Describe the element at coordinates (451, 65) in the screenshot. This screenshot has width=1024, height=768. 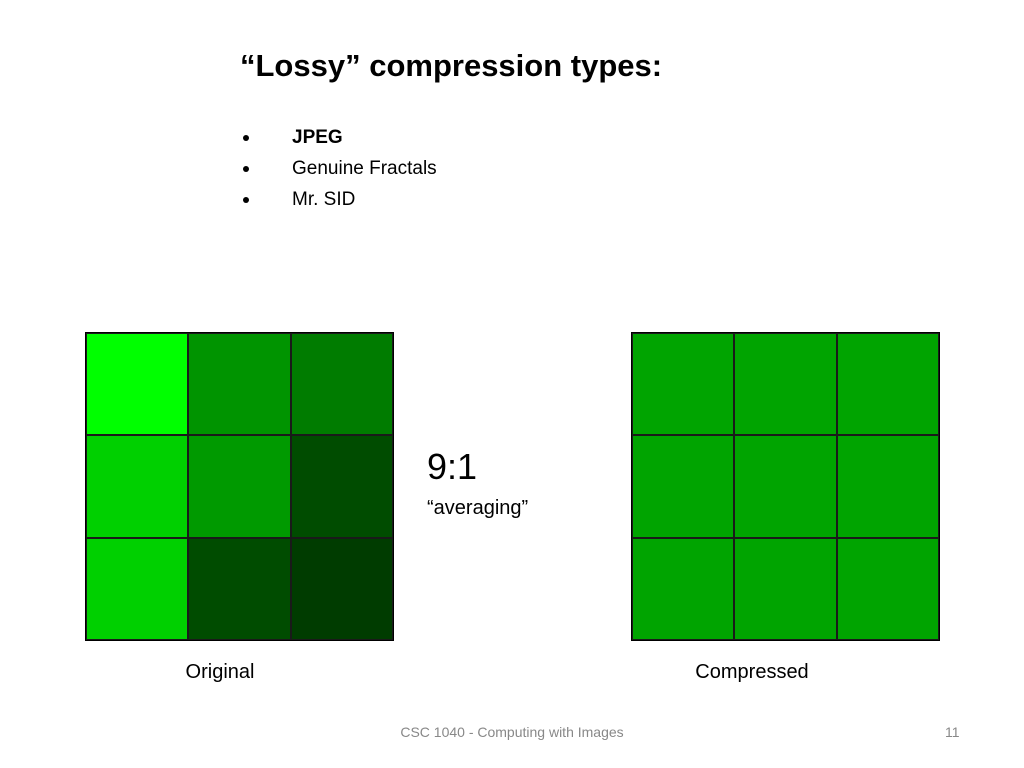
I see `slide-title: “Lossy” compression types:` at that location.